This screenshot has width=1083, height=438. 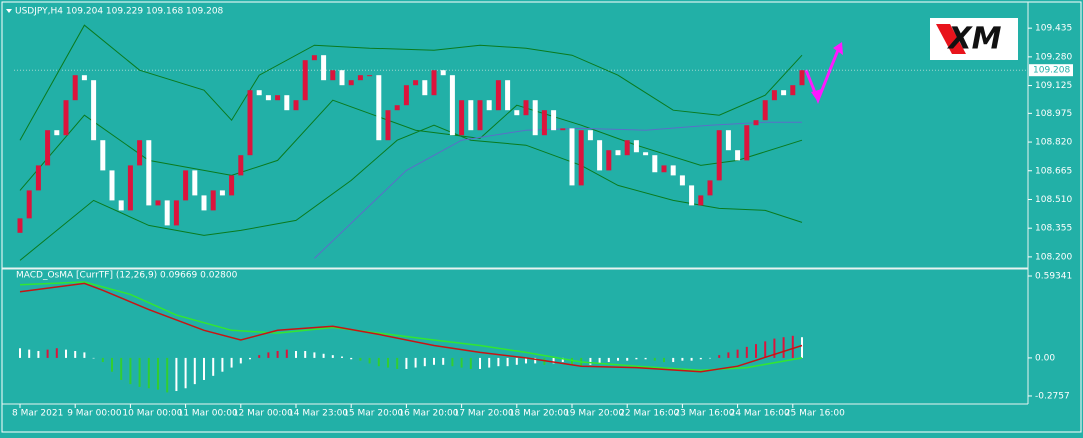 What do you see at coordinates (152, 414) in the screenshot?
I see `x-tick-label: 10 Mar 00:00` at bounding box center [152, 414].